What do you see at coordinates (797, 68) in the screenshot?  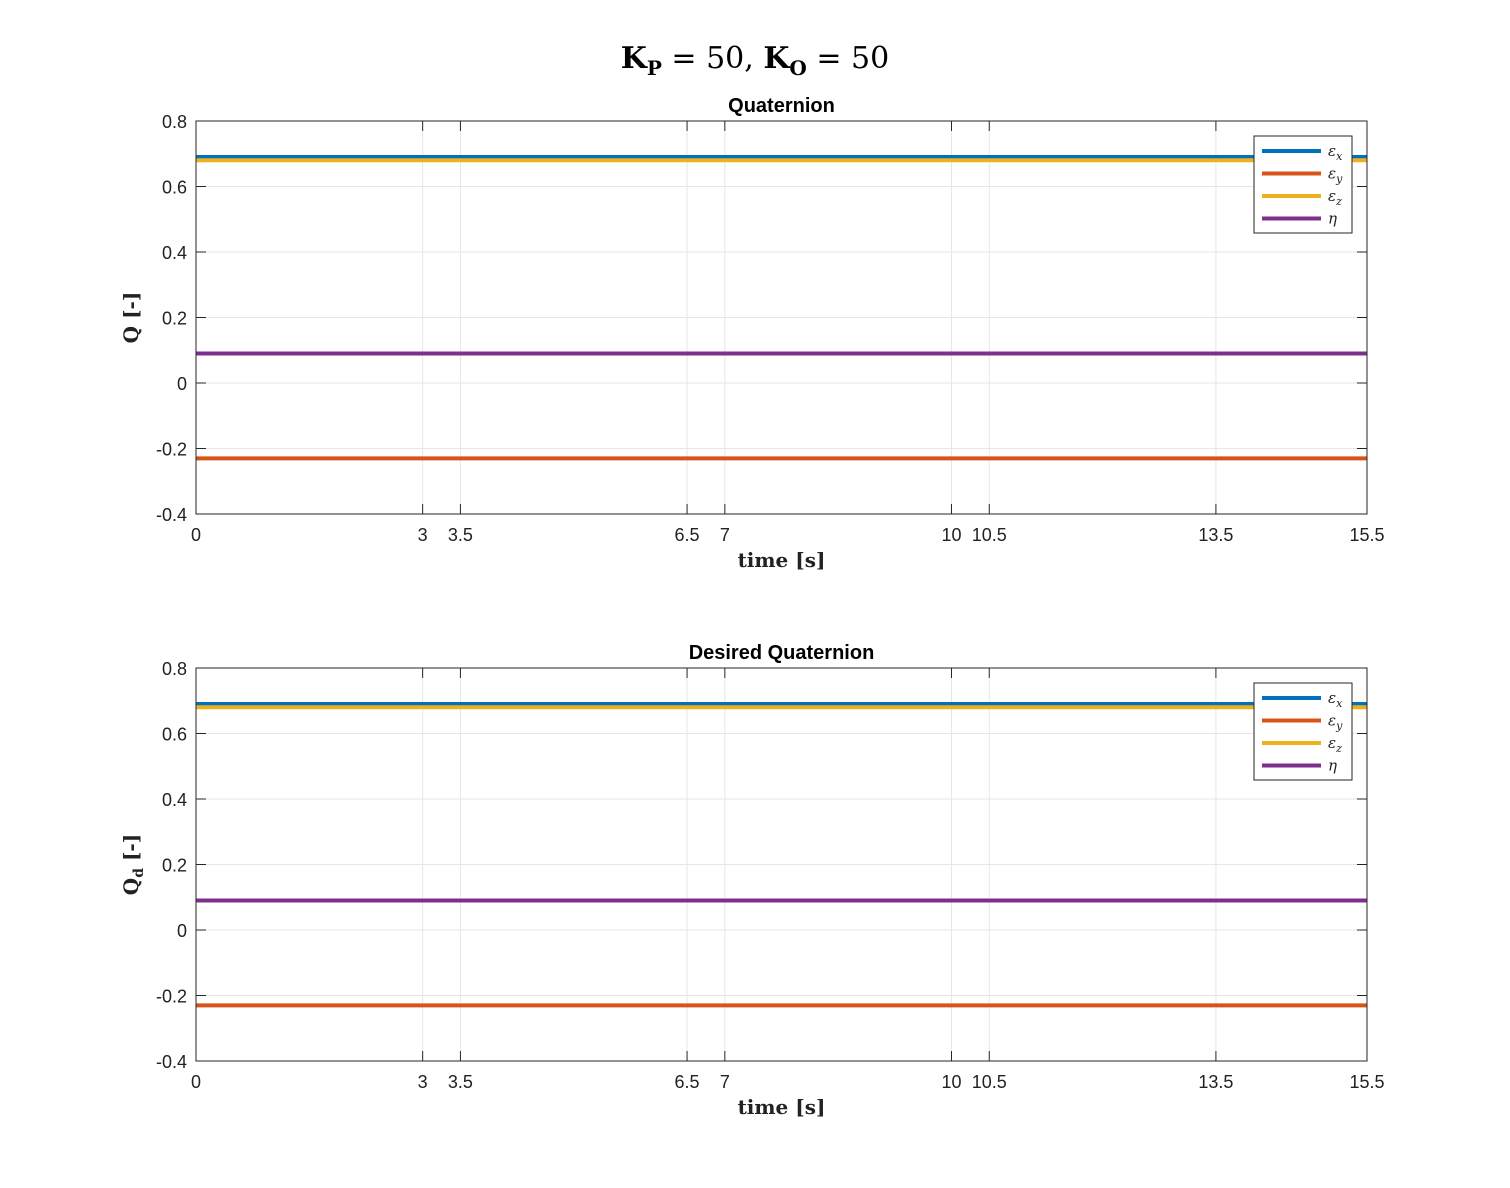 I see `suptitle-k2-sub: O` at bounding box center [797, 68].